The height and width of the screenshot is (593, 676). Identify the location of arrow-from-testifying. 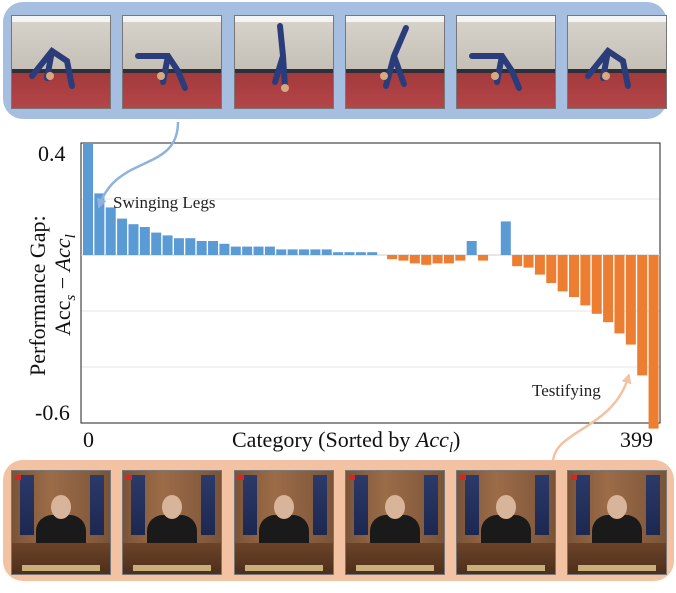
(591, 418).